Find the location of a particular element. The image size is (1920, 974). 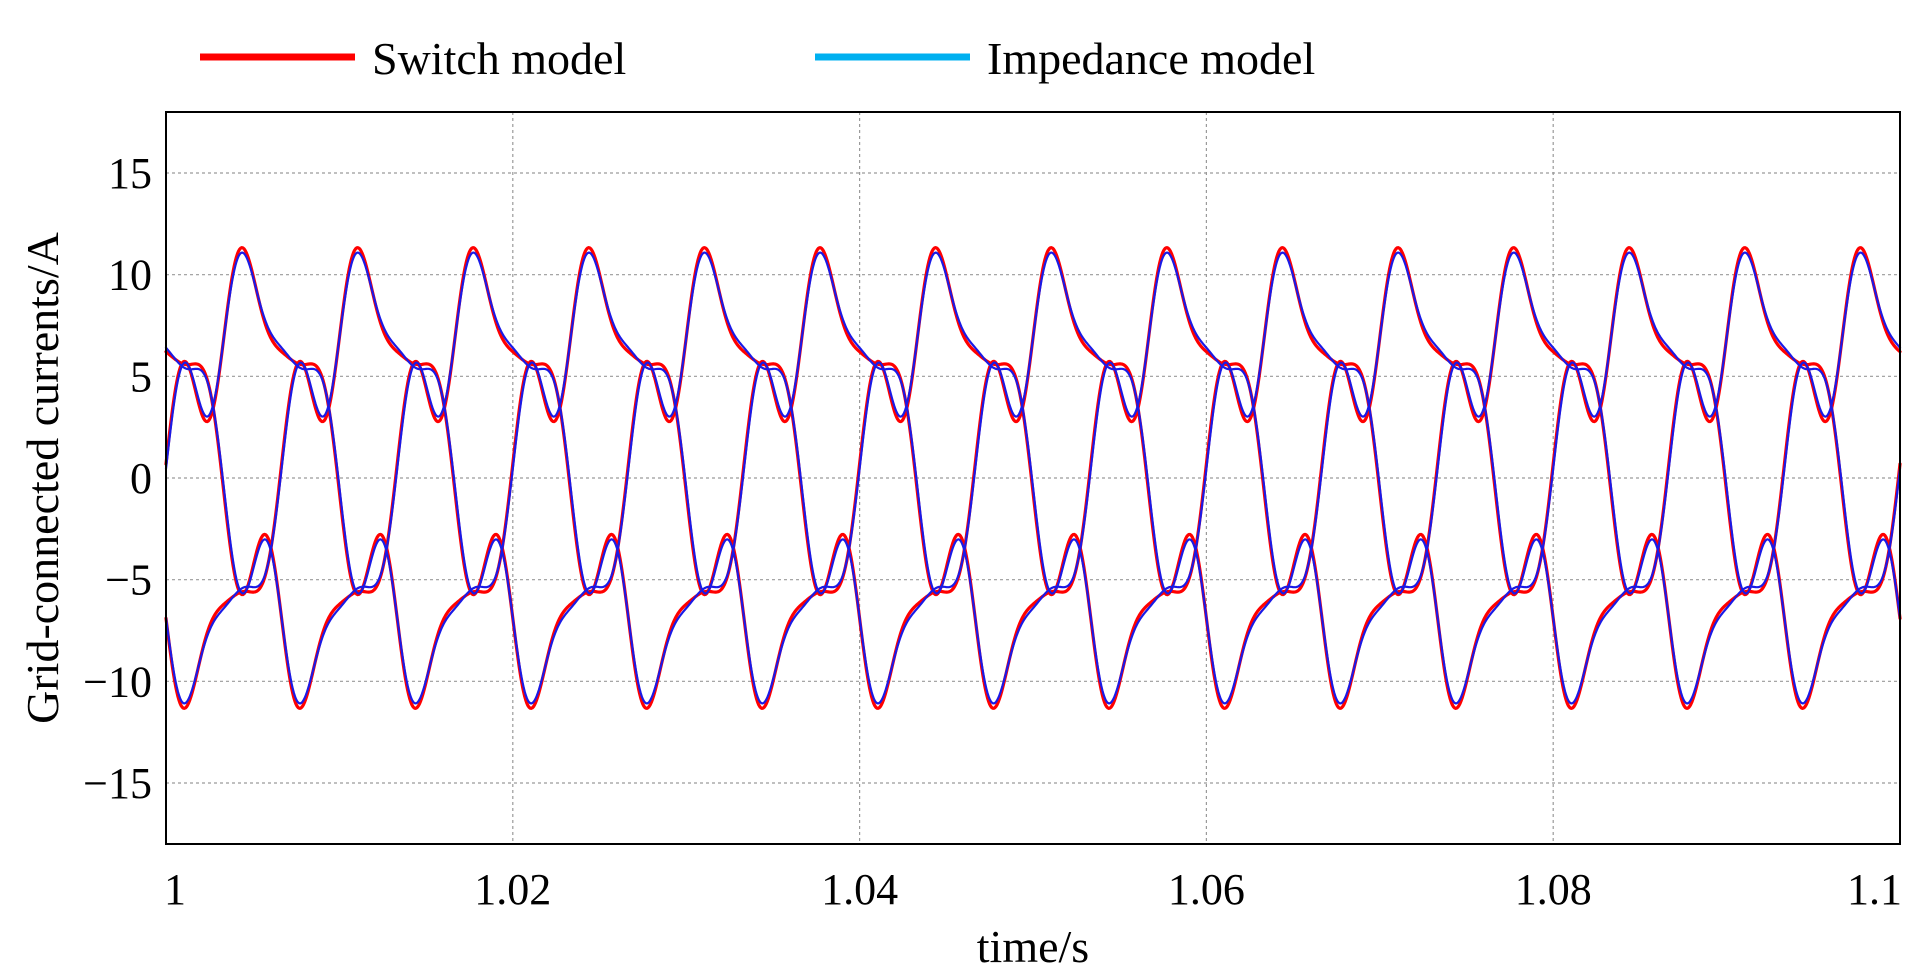

y-tick-label: 15 is located at coordinates (130, 173).